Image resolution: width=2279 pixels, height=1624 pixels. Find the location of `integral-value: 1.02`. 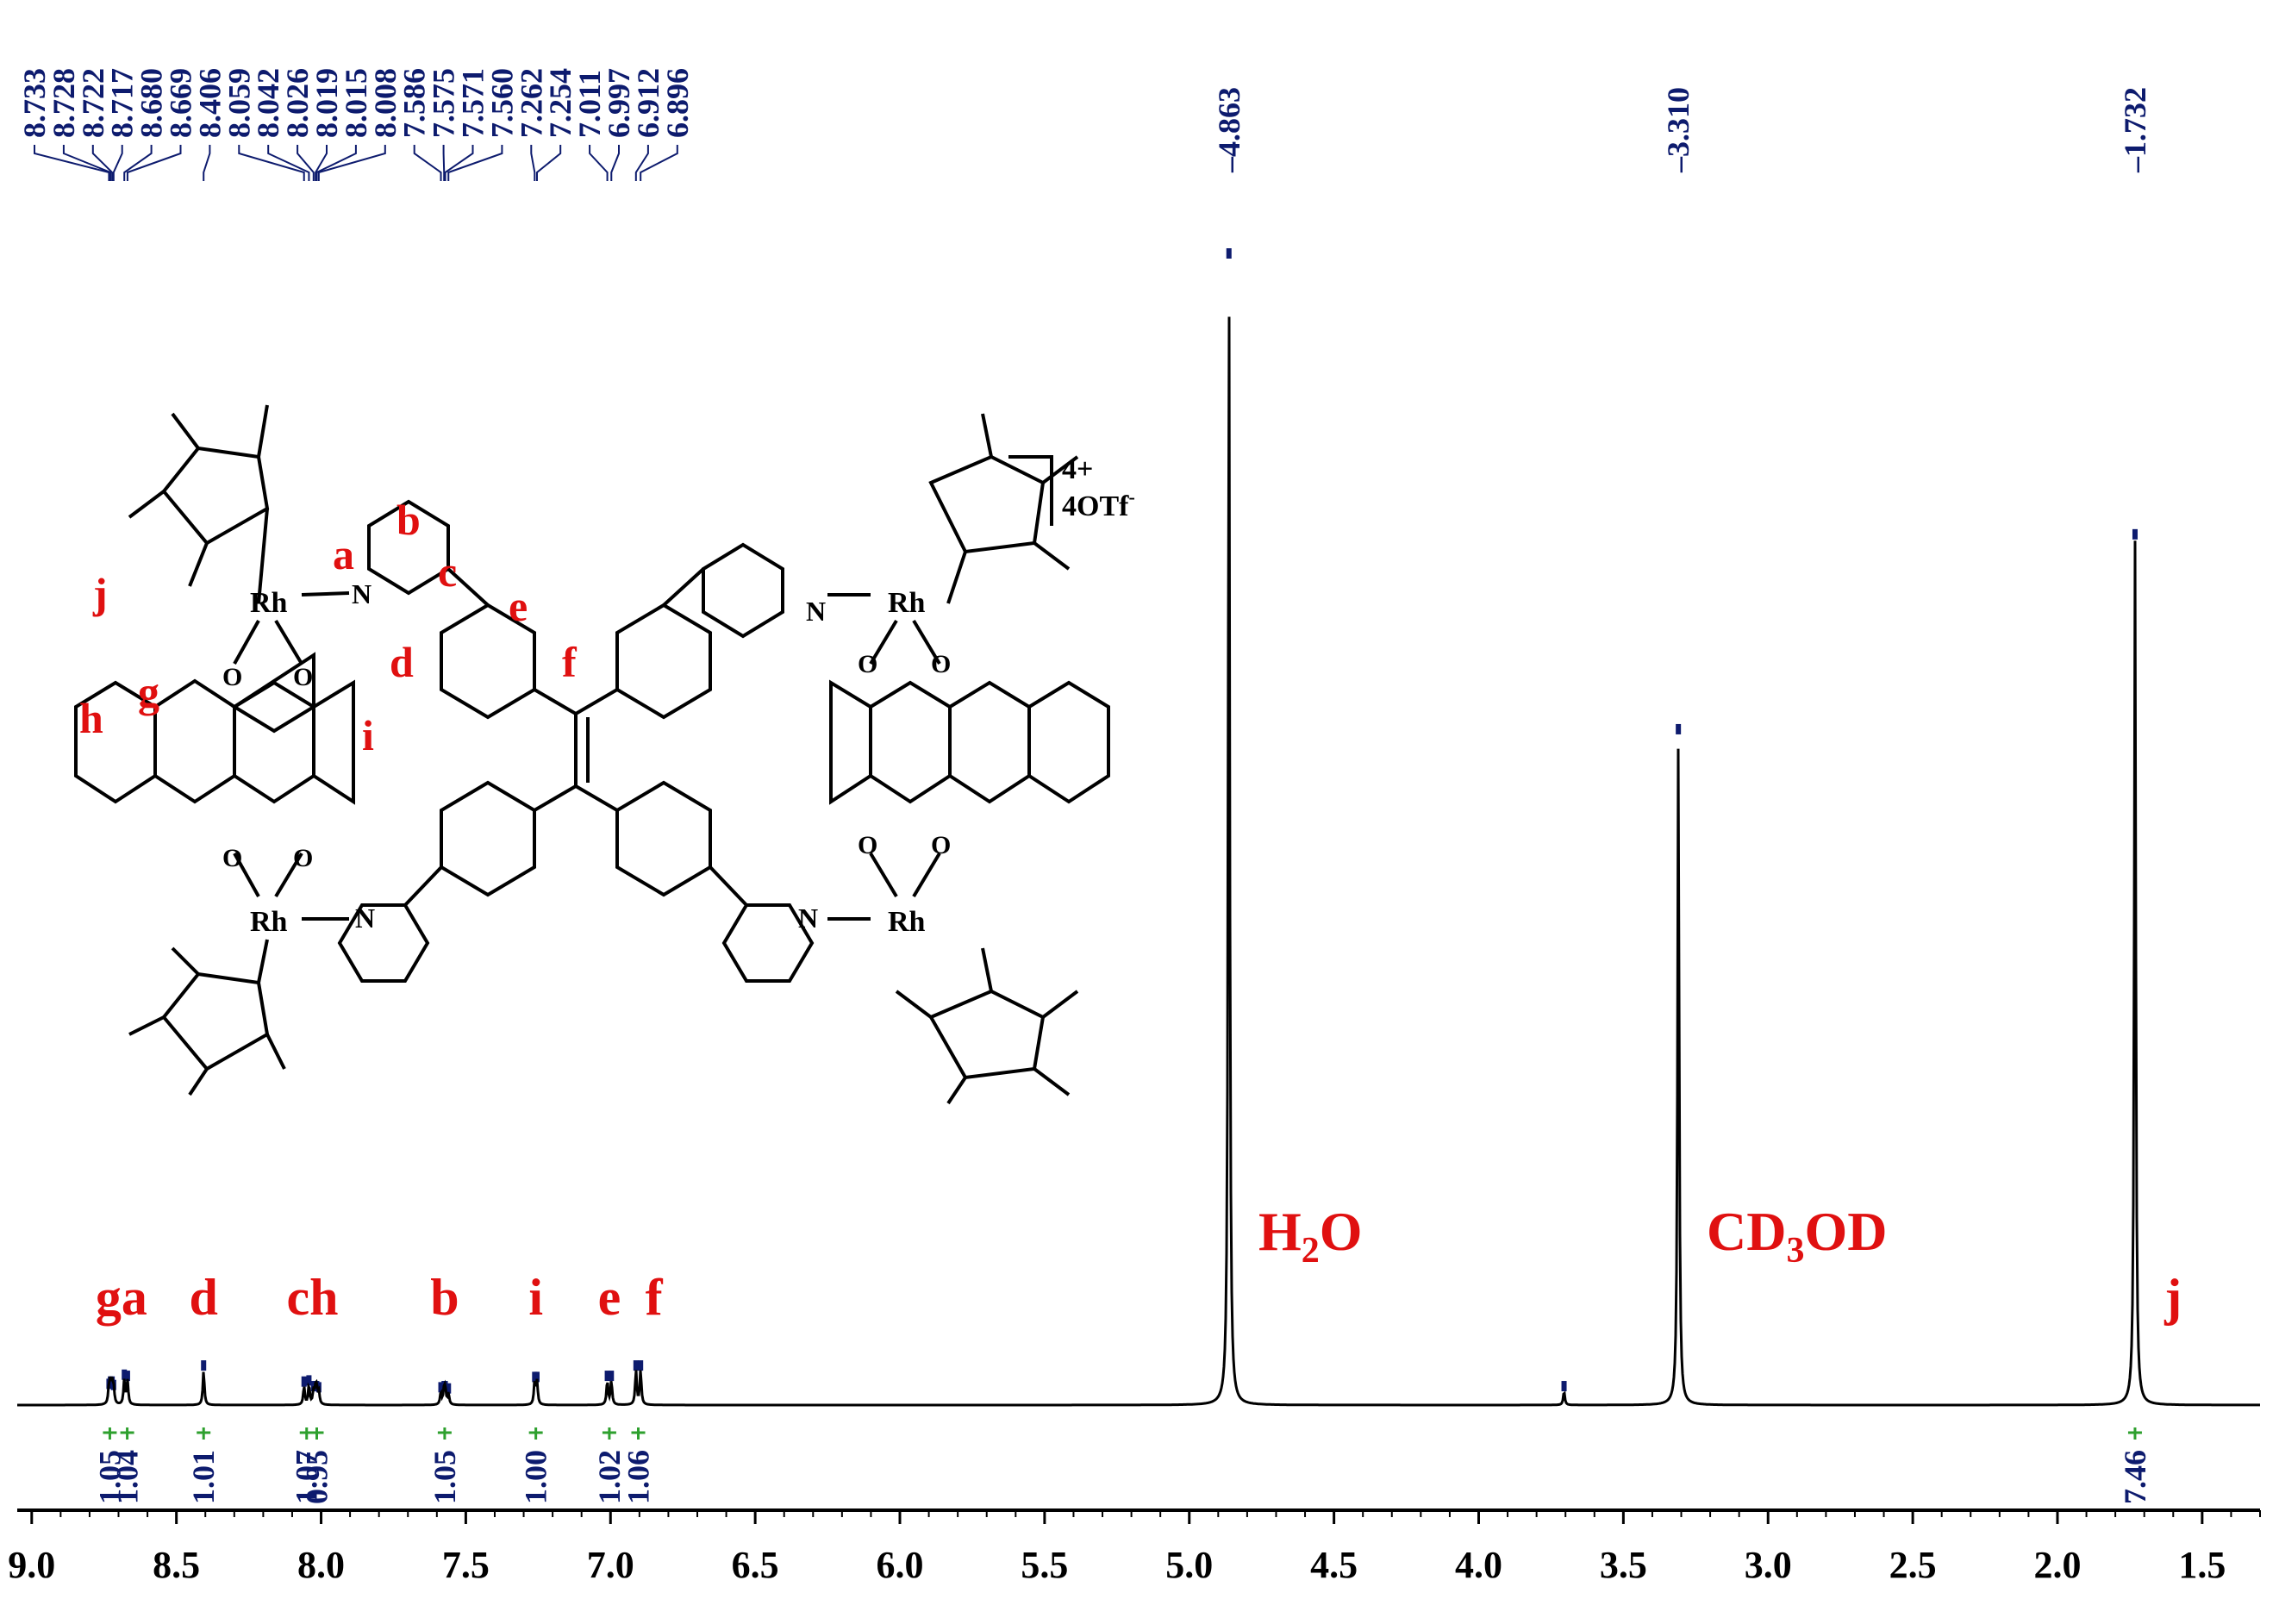

integral-value: 1.02 is located at coordinates (609, 1477).